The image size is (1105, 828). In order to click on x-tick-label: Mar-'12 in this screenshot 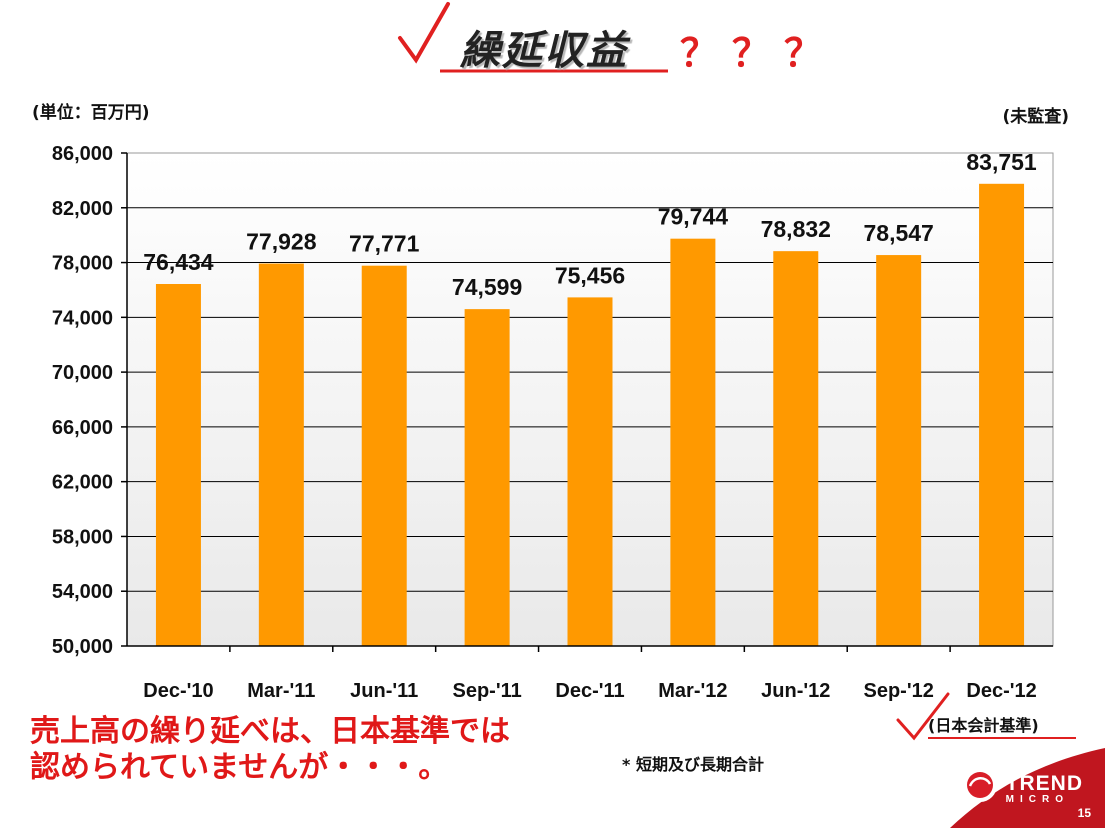, I will do `click(692, 691)`.